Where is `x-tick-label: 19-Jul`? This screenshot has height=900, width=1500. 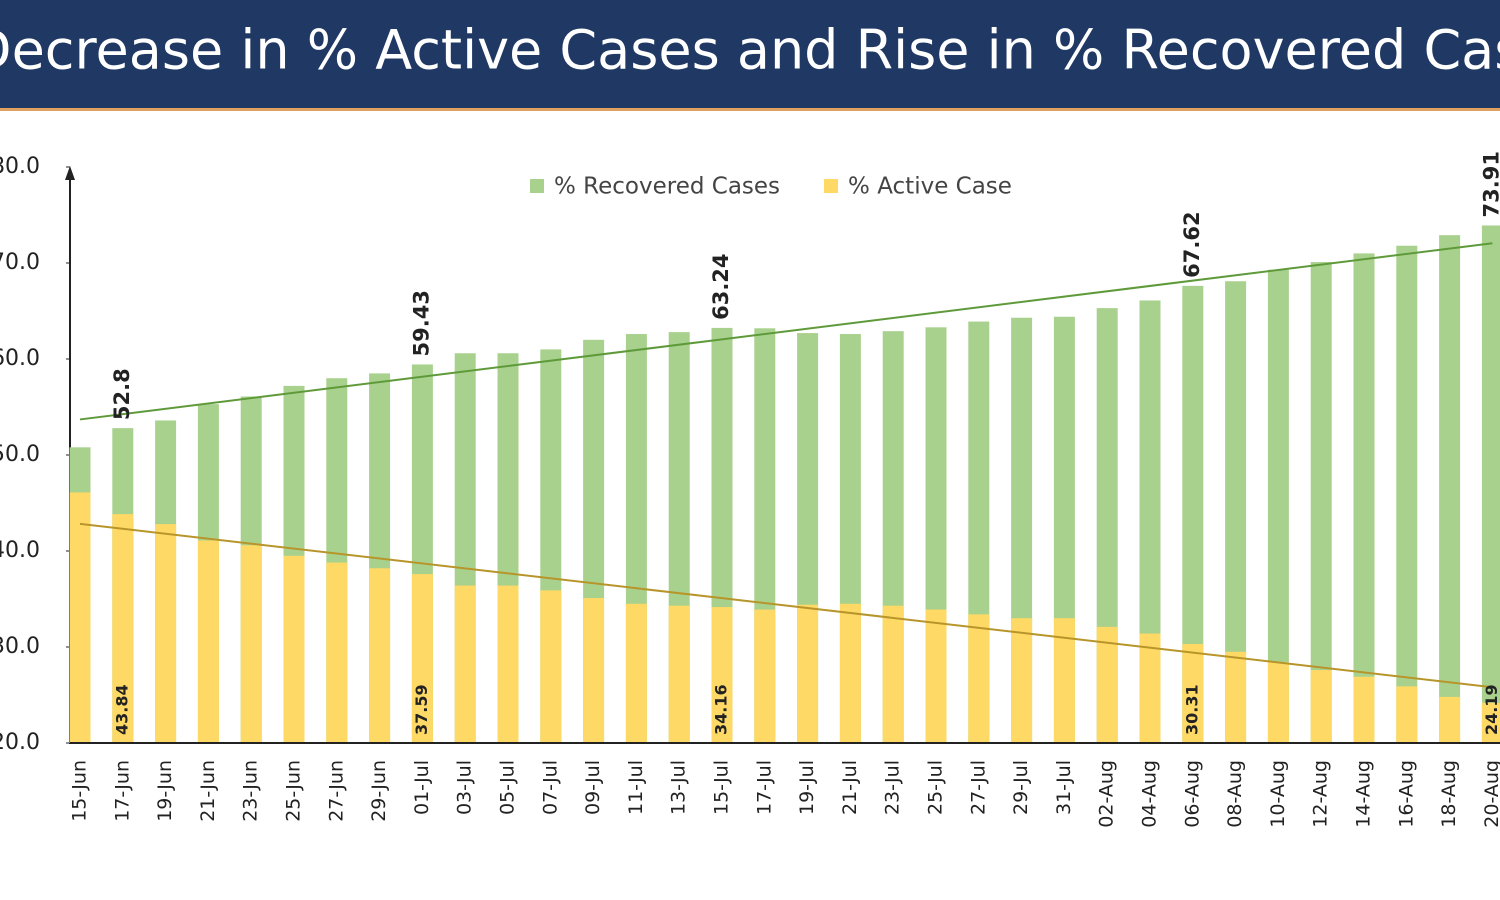 x-tick-label: 19-Jul is located at coordinates (807, 787).